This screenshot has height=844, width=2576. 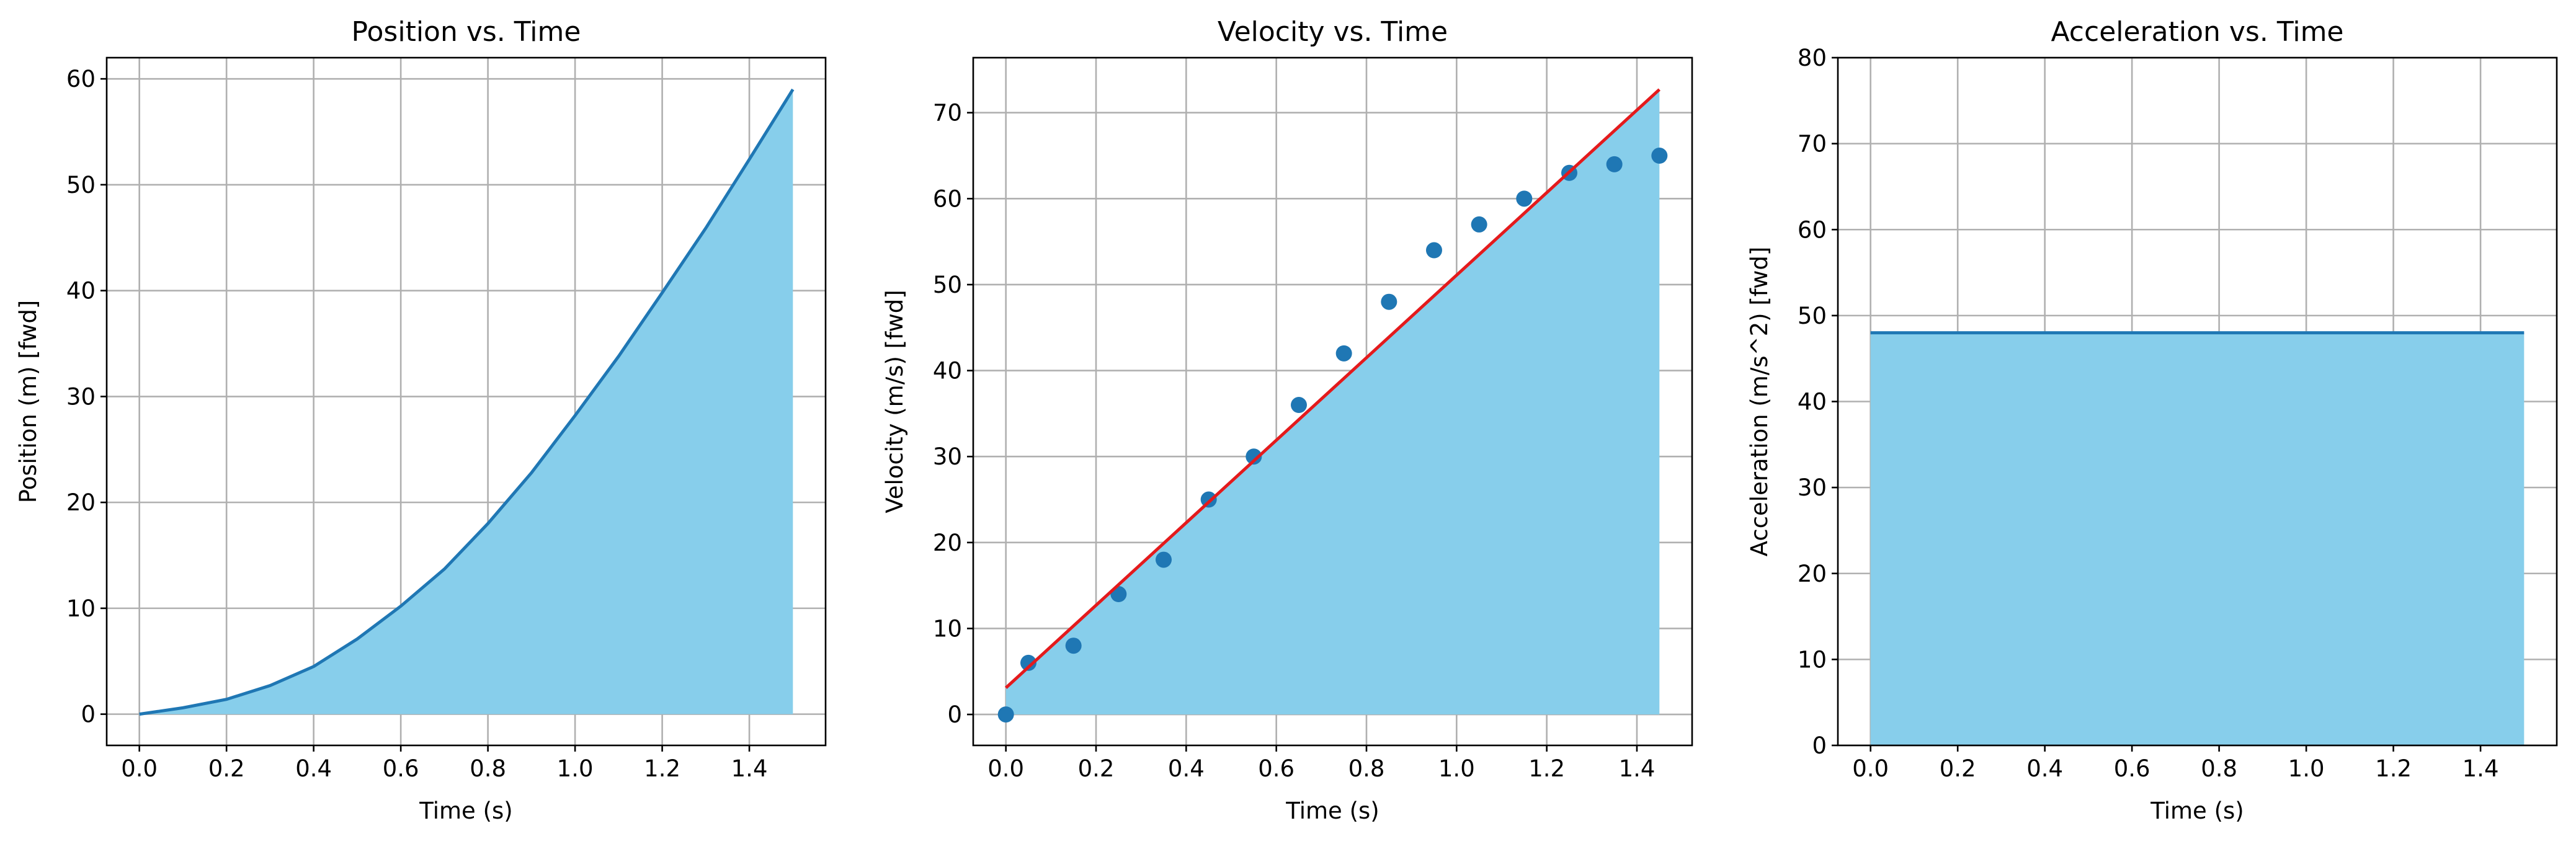 I want to click on acceleration-ytick-label: 20, so click(x=1812, y=574).